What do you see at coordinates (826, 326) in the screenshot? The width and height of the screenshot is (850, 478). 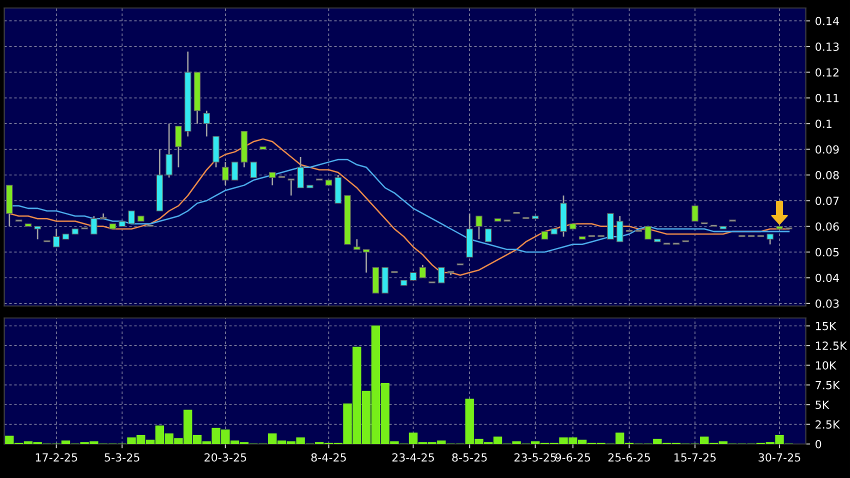 I see `y-tick-label: 15K` at bounding box center [826, 326].